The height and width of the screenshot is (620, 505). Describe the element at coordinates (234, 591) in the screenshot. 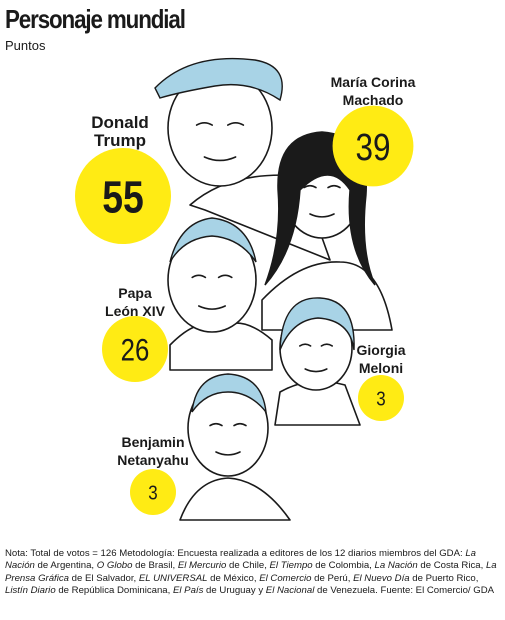

I see `note-segment: de Uruguay y` at that location.